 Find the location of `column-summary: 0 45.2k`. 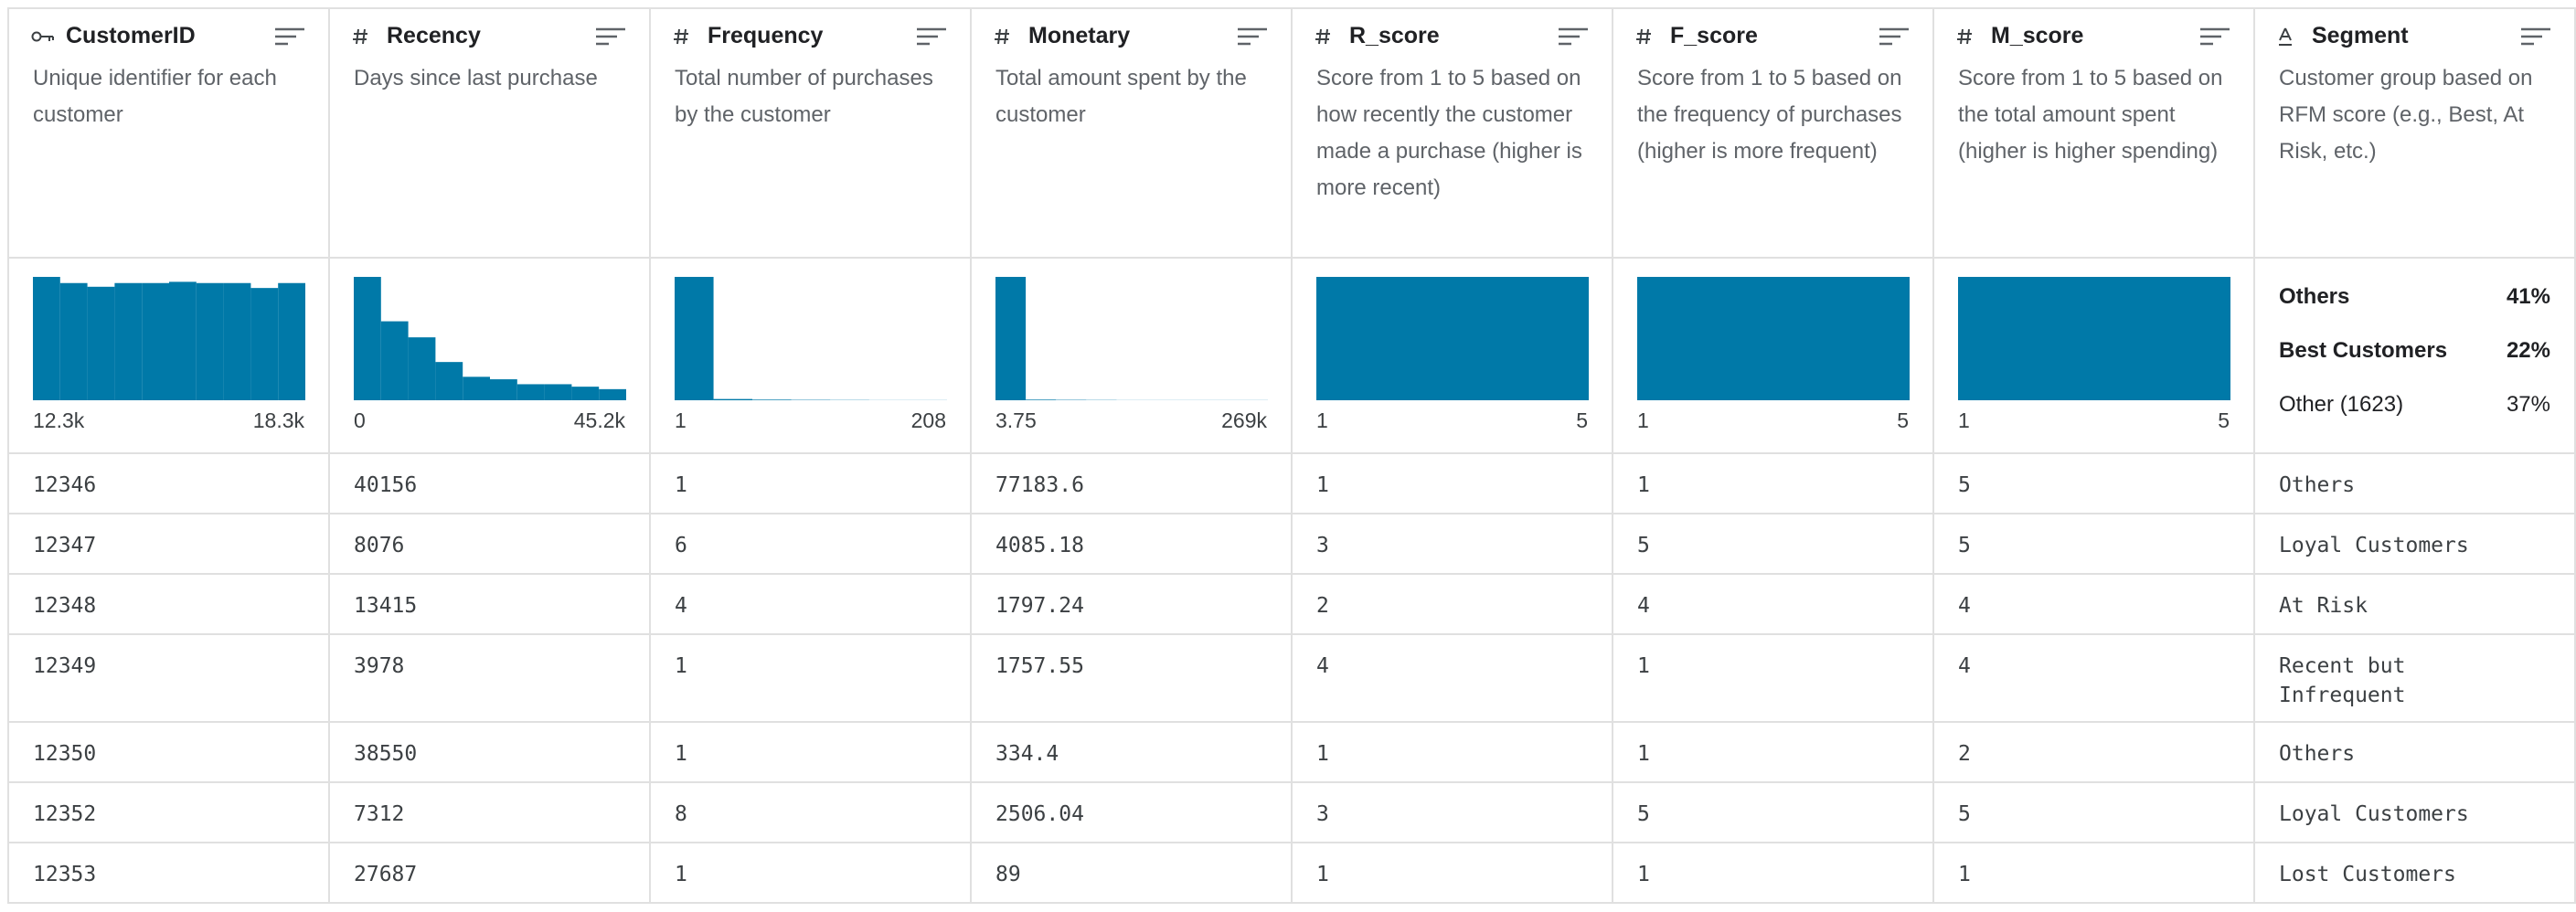

column-summary: 0 45.2k is located at coordinates (491, 356).